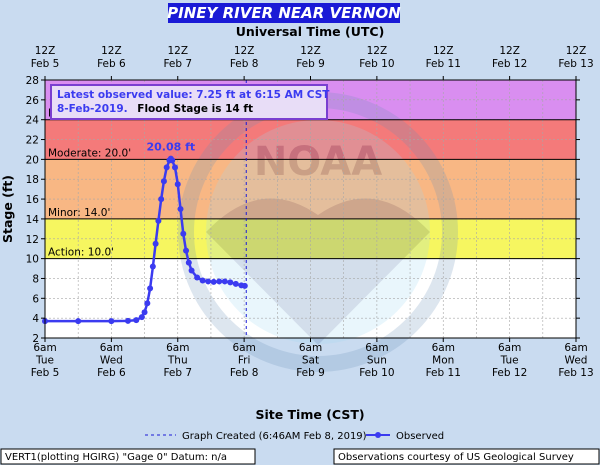 This screenshot has height=465, width=600. What do you see at coordinates (171, 147) in the screenshot?
I see `peak-value-label: 20.08 ft` at bounding box center [171, 147].